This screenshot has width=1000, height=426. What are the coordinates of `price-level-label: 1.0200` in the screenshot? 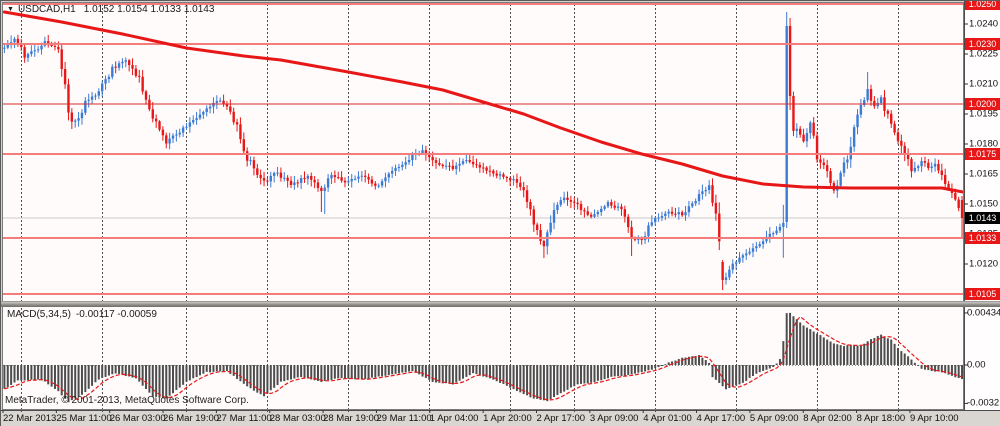 It's located at (982, 104).